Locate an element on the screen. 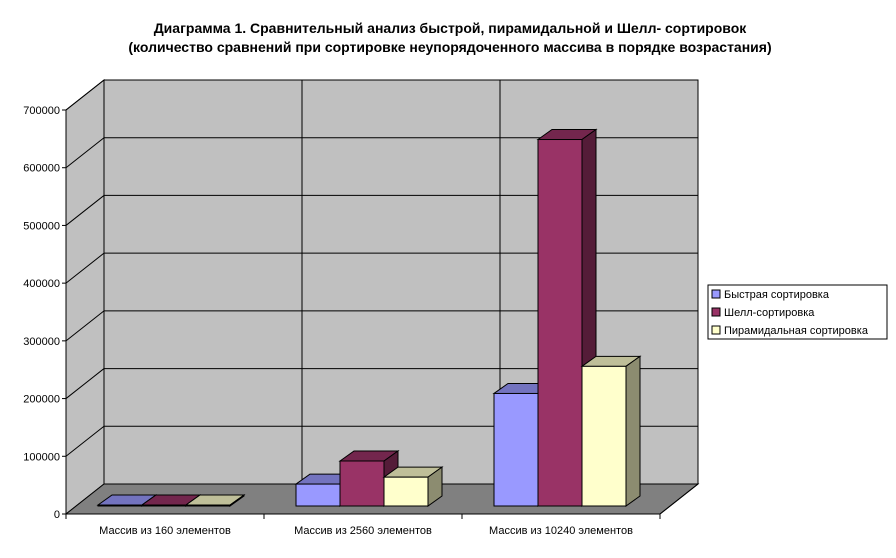 The image size is (896, 558). y-tick-label: 500000 is located at coordinates (41, 226).